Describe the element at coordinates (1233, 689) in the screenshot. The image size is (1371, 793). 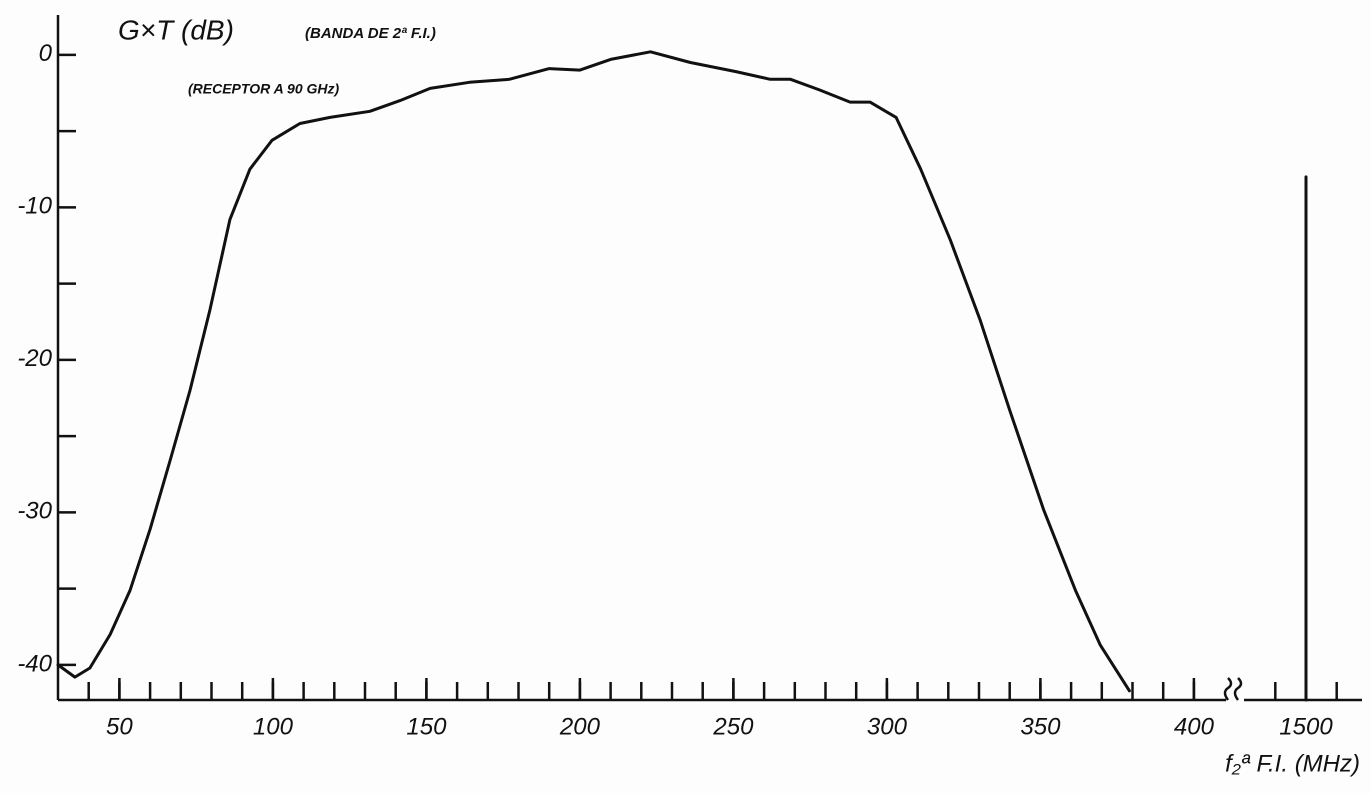
I see `axis-break` at that location.